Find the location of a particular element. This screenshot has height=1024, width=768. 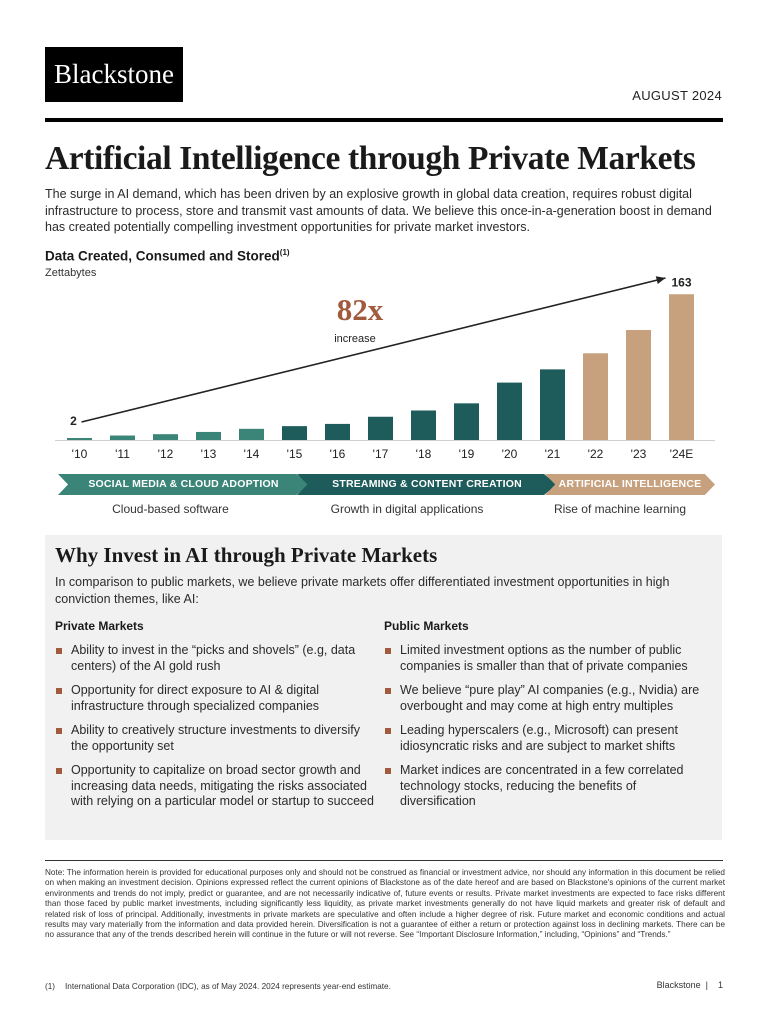

era-banner-social: SOCIAL MEDIA & CLOUD ADOPTION is located at coordinates (183, 484).